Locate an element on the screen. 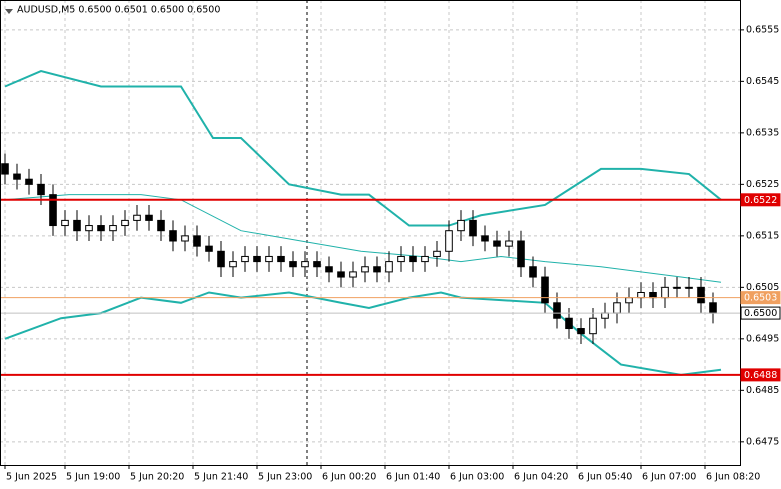 The height and width of the screenshot is (489, 781). title-icon is located at coordinates (9, 11).